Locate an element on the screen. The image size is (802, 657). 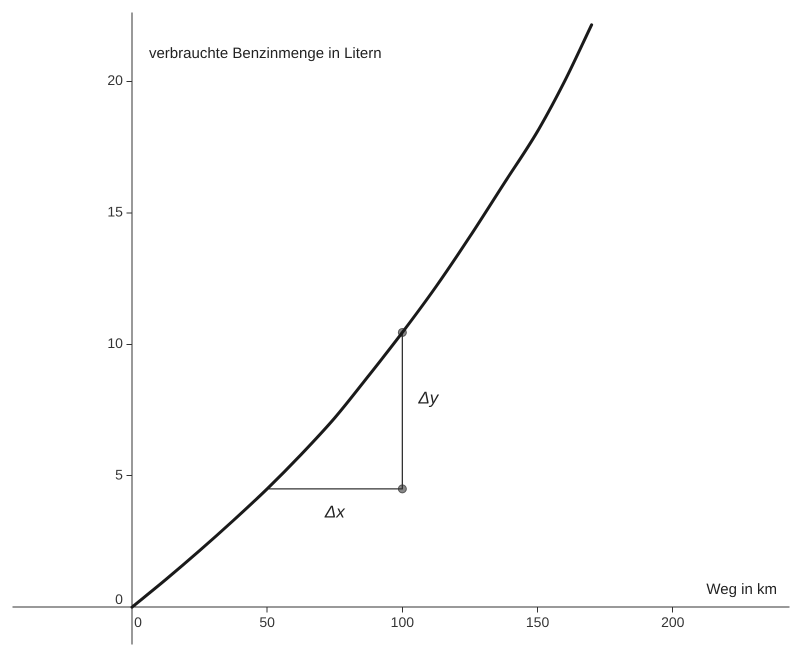
x-tick-label: 100 is located at coordinates (402, 622).